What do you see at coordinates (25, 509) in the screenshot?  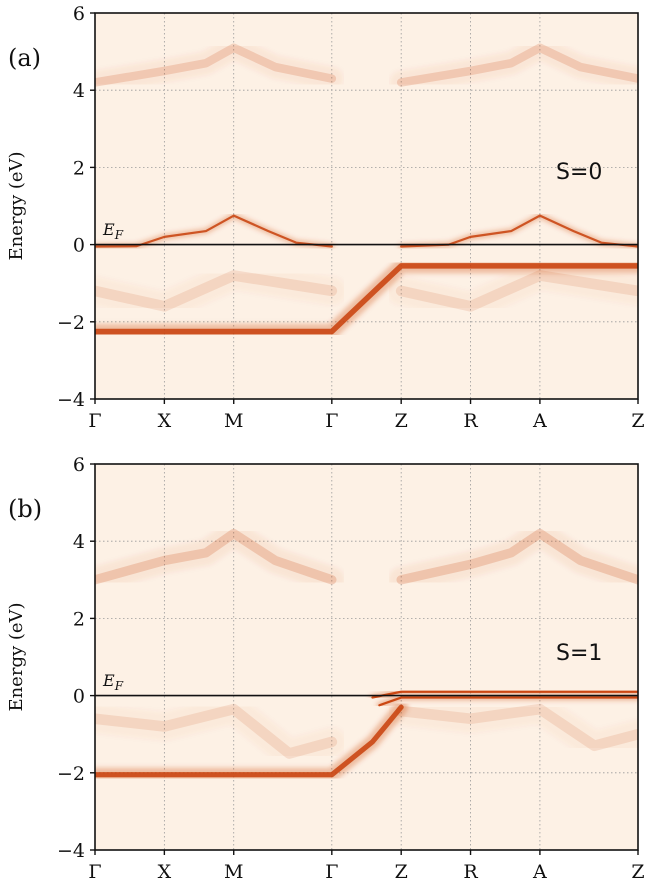 I see `panel-label: (b)` at bounding box center [25, 509].